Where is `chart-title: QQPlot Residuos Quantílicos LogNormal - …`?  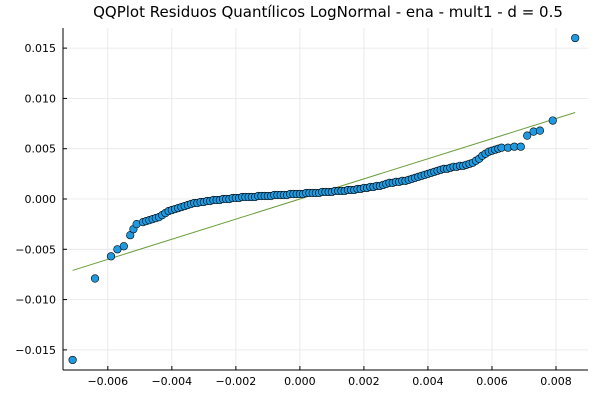 chart-title: QQPlot Residuos Quantílicos LogNormal - … is located at coordinates (328, 12).